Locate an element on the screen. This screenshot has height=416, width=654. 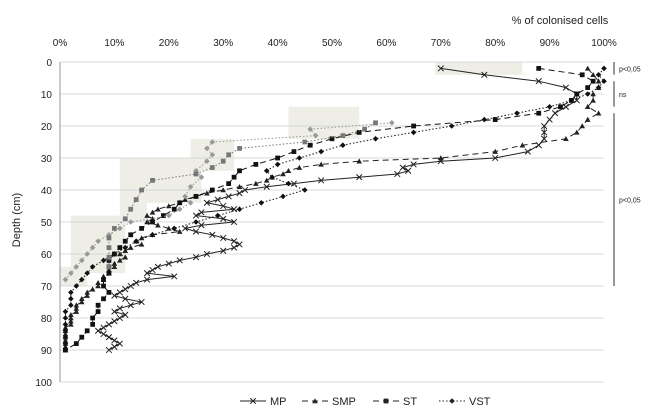
significance-annotations: p<0,05 ns p<0,05 is located at coordinates (627, 174).